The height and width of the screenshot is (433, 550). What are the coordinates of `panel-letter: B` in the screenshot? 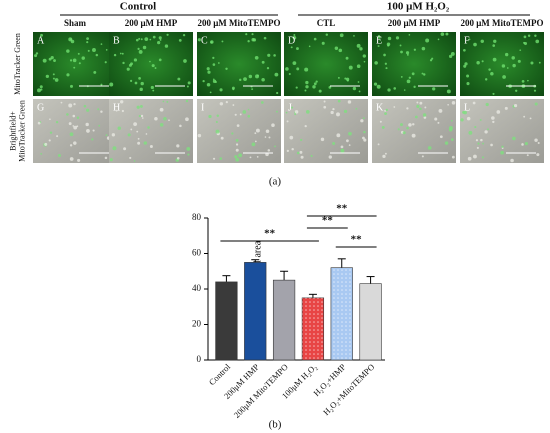 It's located at (116, 40).